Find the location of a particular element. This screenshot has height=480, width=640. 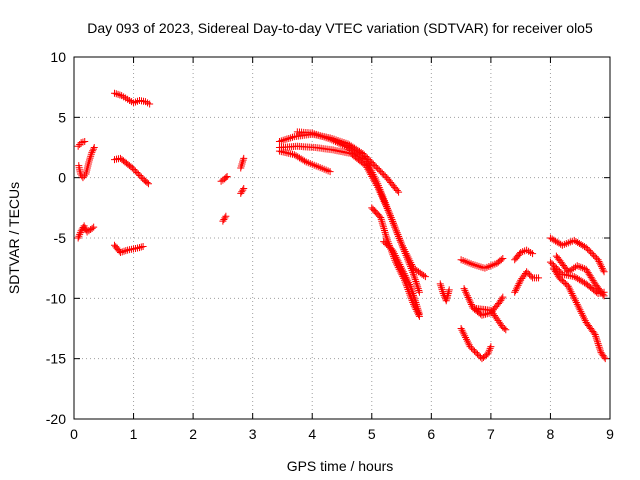

x-axis-label: GPS time / hours is located at coordinates (340, 466).